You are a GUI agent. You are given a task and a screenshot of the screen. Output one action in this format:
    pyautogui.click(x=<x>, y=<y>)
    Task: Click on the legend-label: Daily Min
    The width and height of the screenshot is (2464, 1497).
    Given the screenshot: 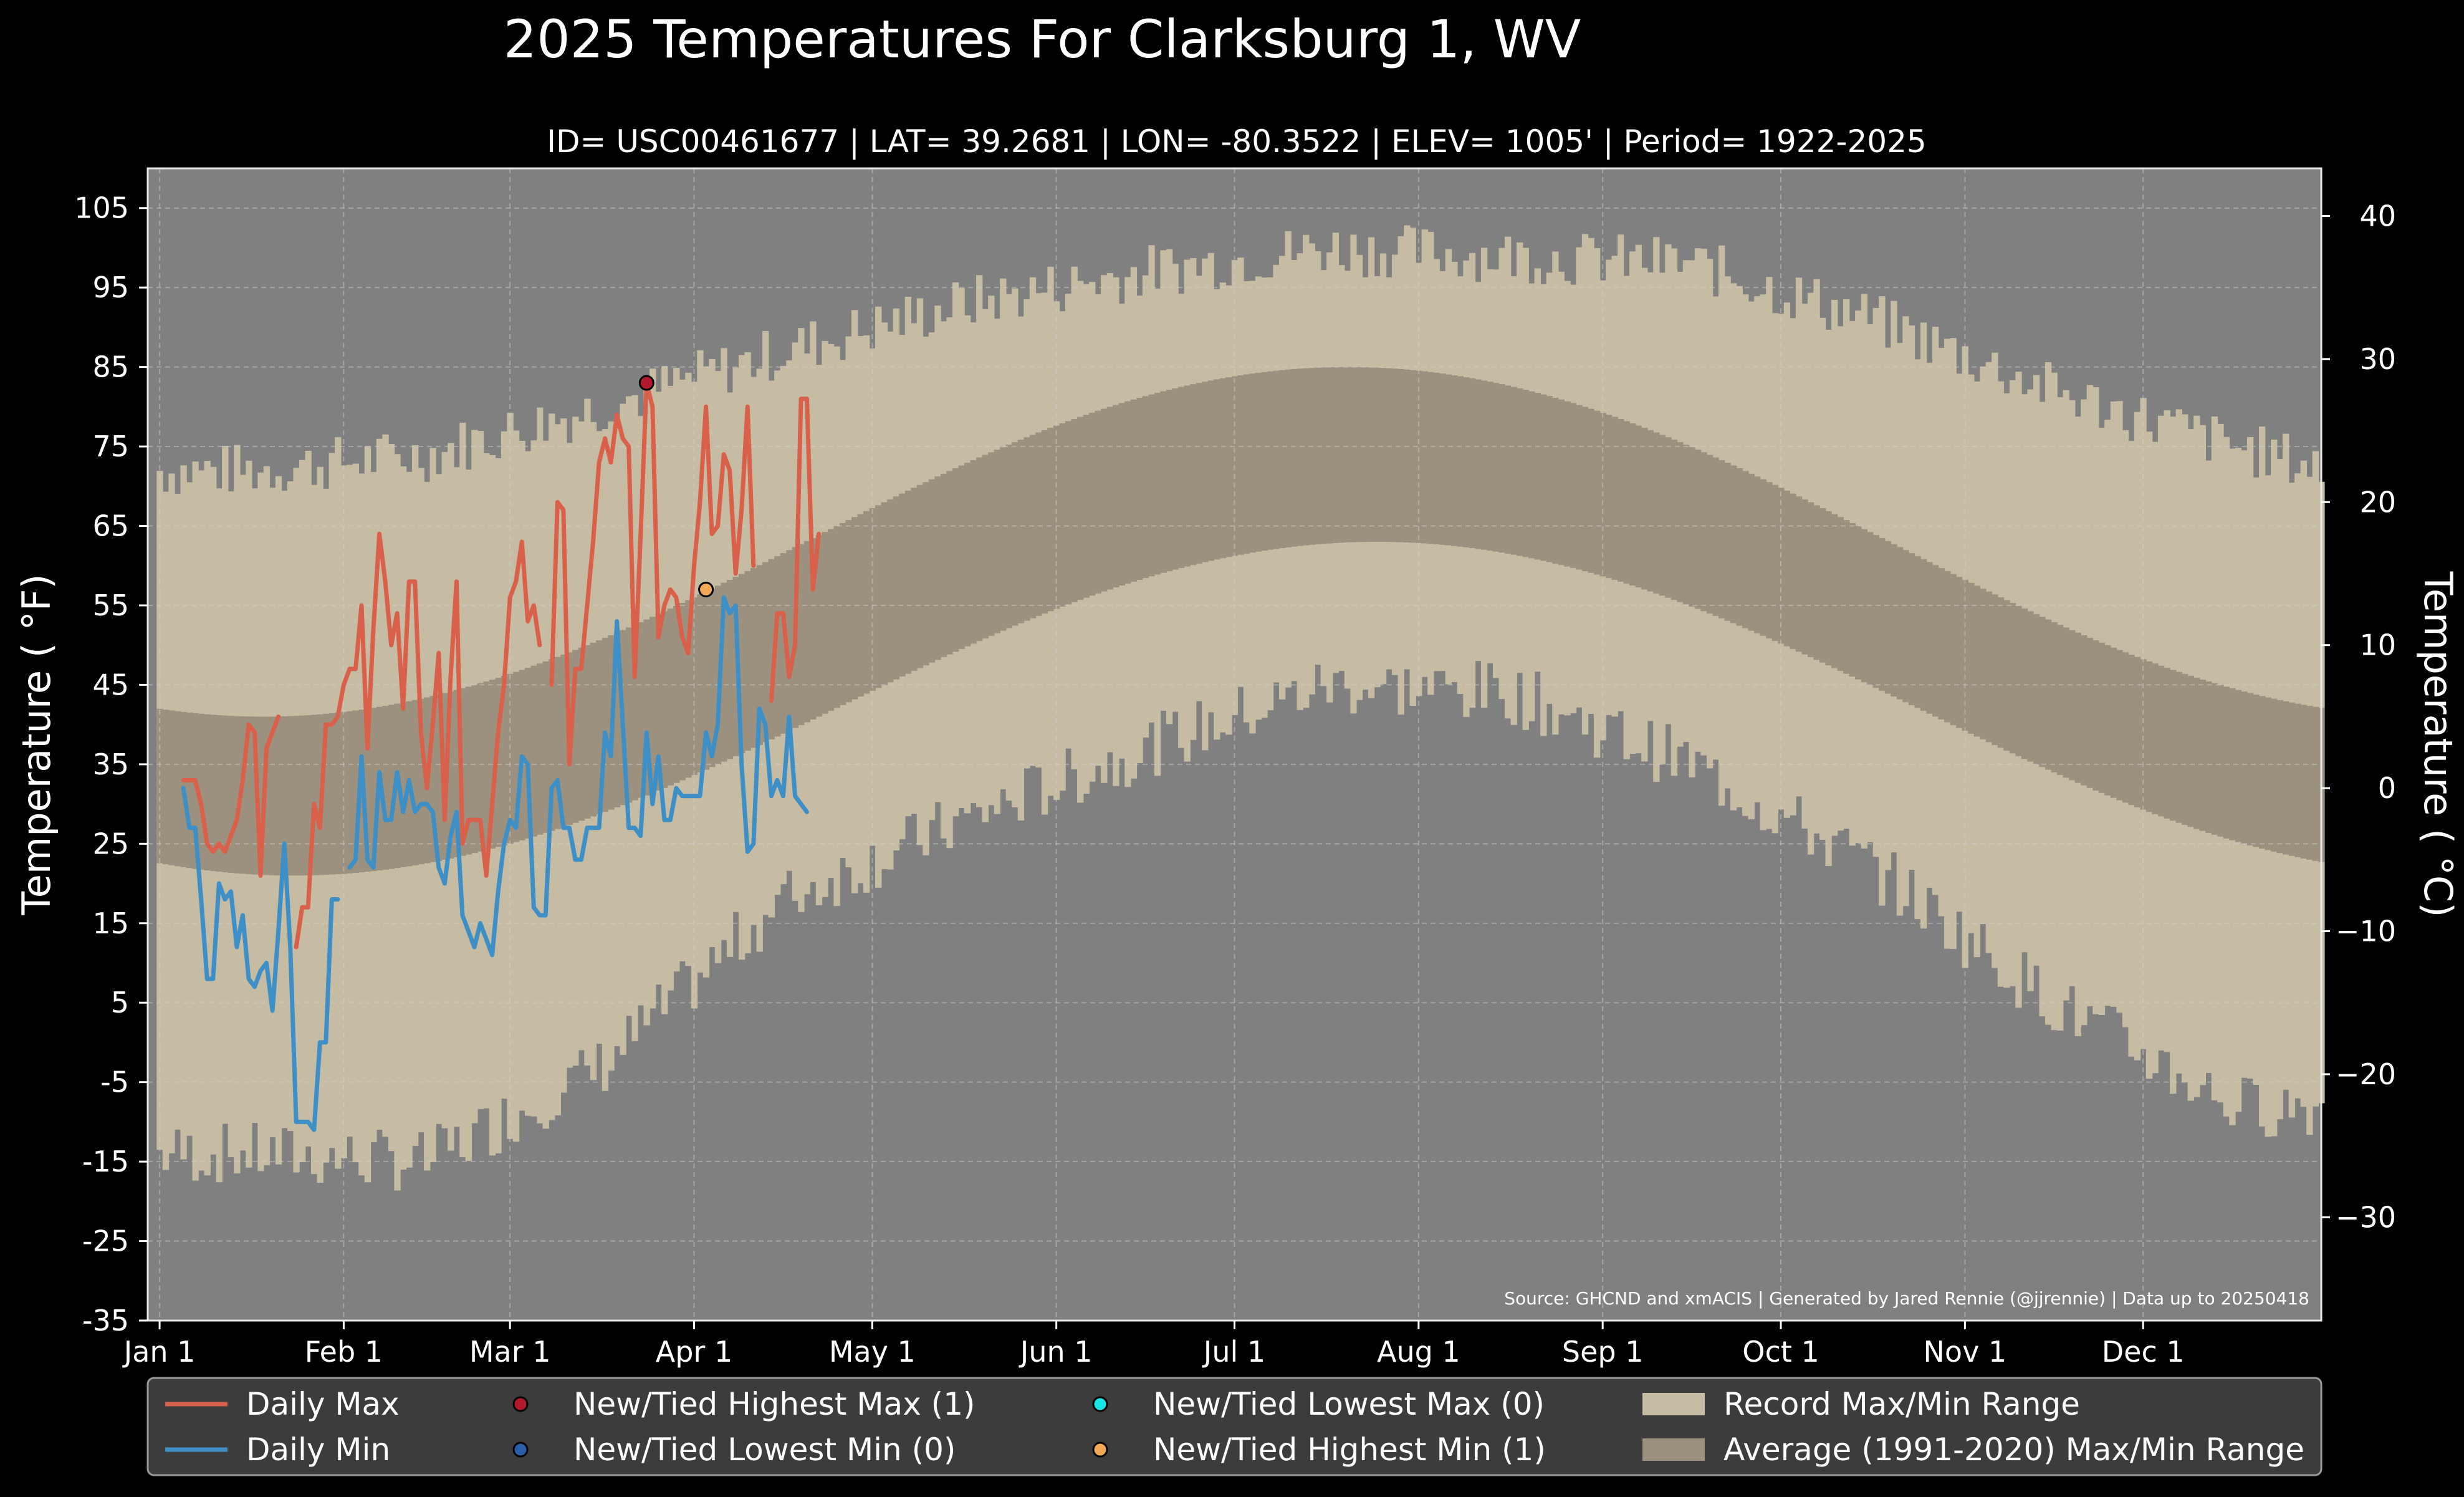 What is the action you would take?
    pyautogui.click(x=318, y=1450)
    